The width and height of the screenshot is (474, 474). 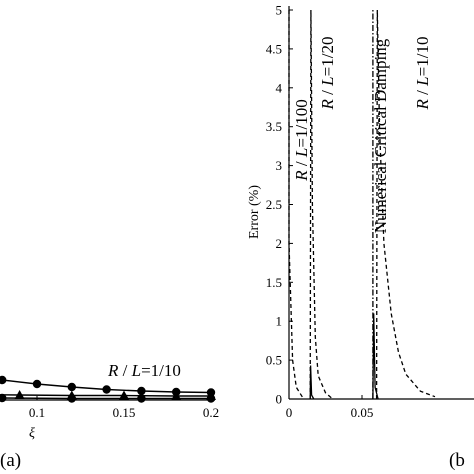 I want to click on panel-a-series-group, so click(x=108, y=389).